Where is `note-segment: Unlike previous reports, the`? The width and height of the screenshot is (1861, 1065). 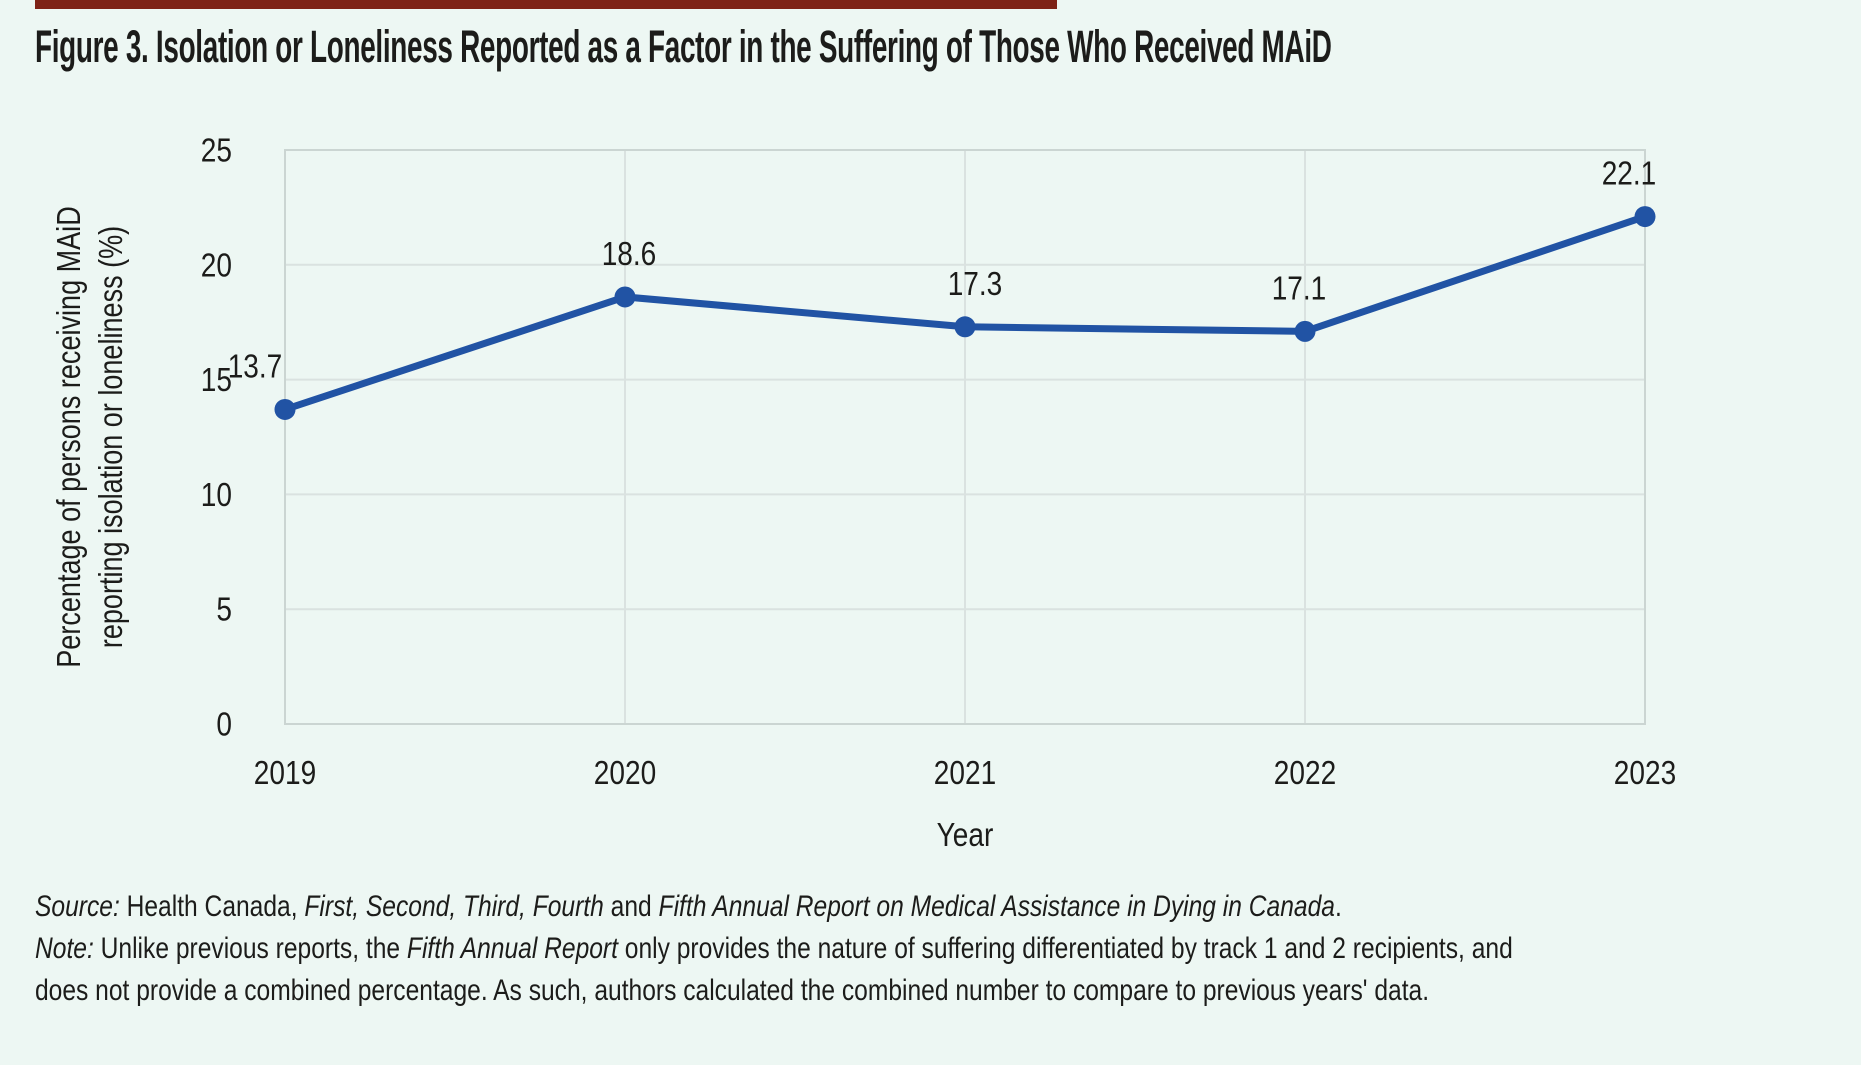 note-segment: Unlike previous reports, the is located at coordinates (250, 948).